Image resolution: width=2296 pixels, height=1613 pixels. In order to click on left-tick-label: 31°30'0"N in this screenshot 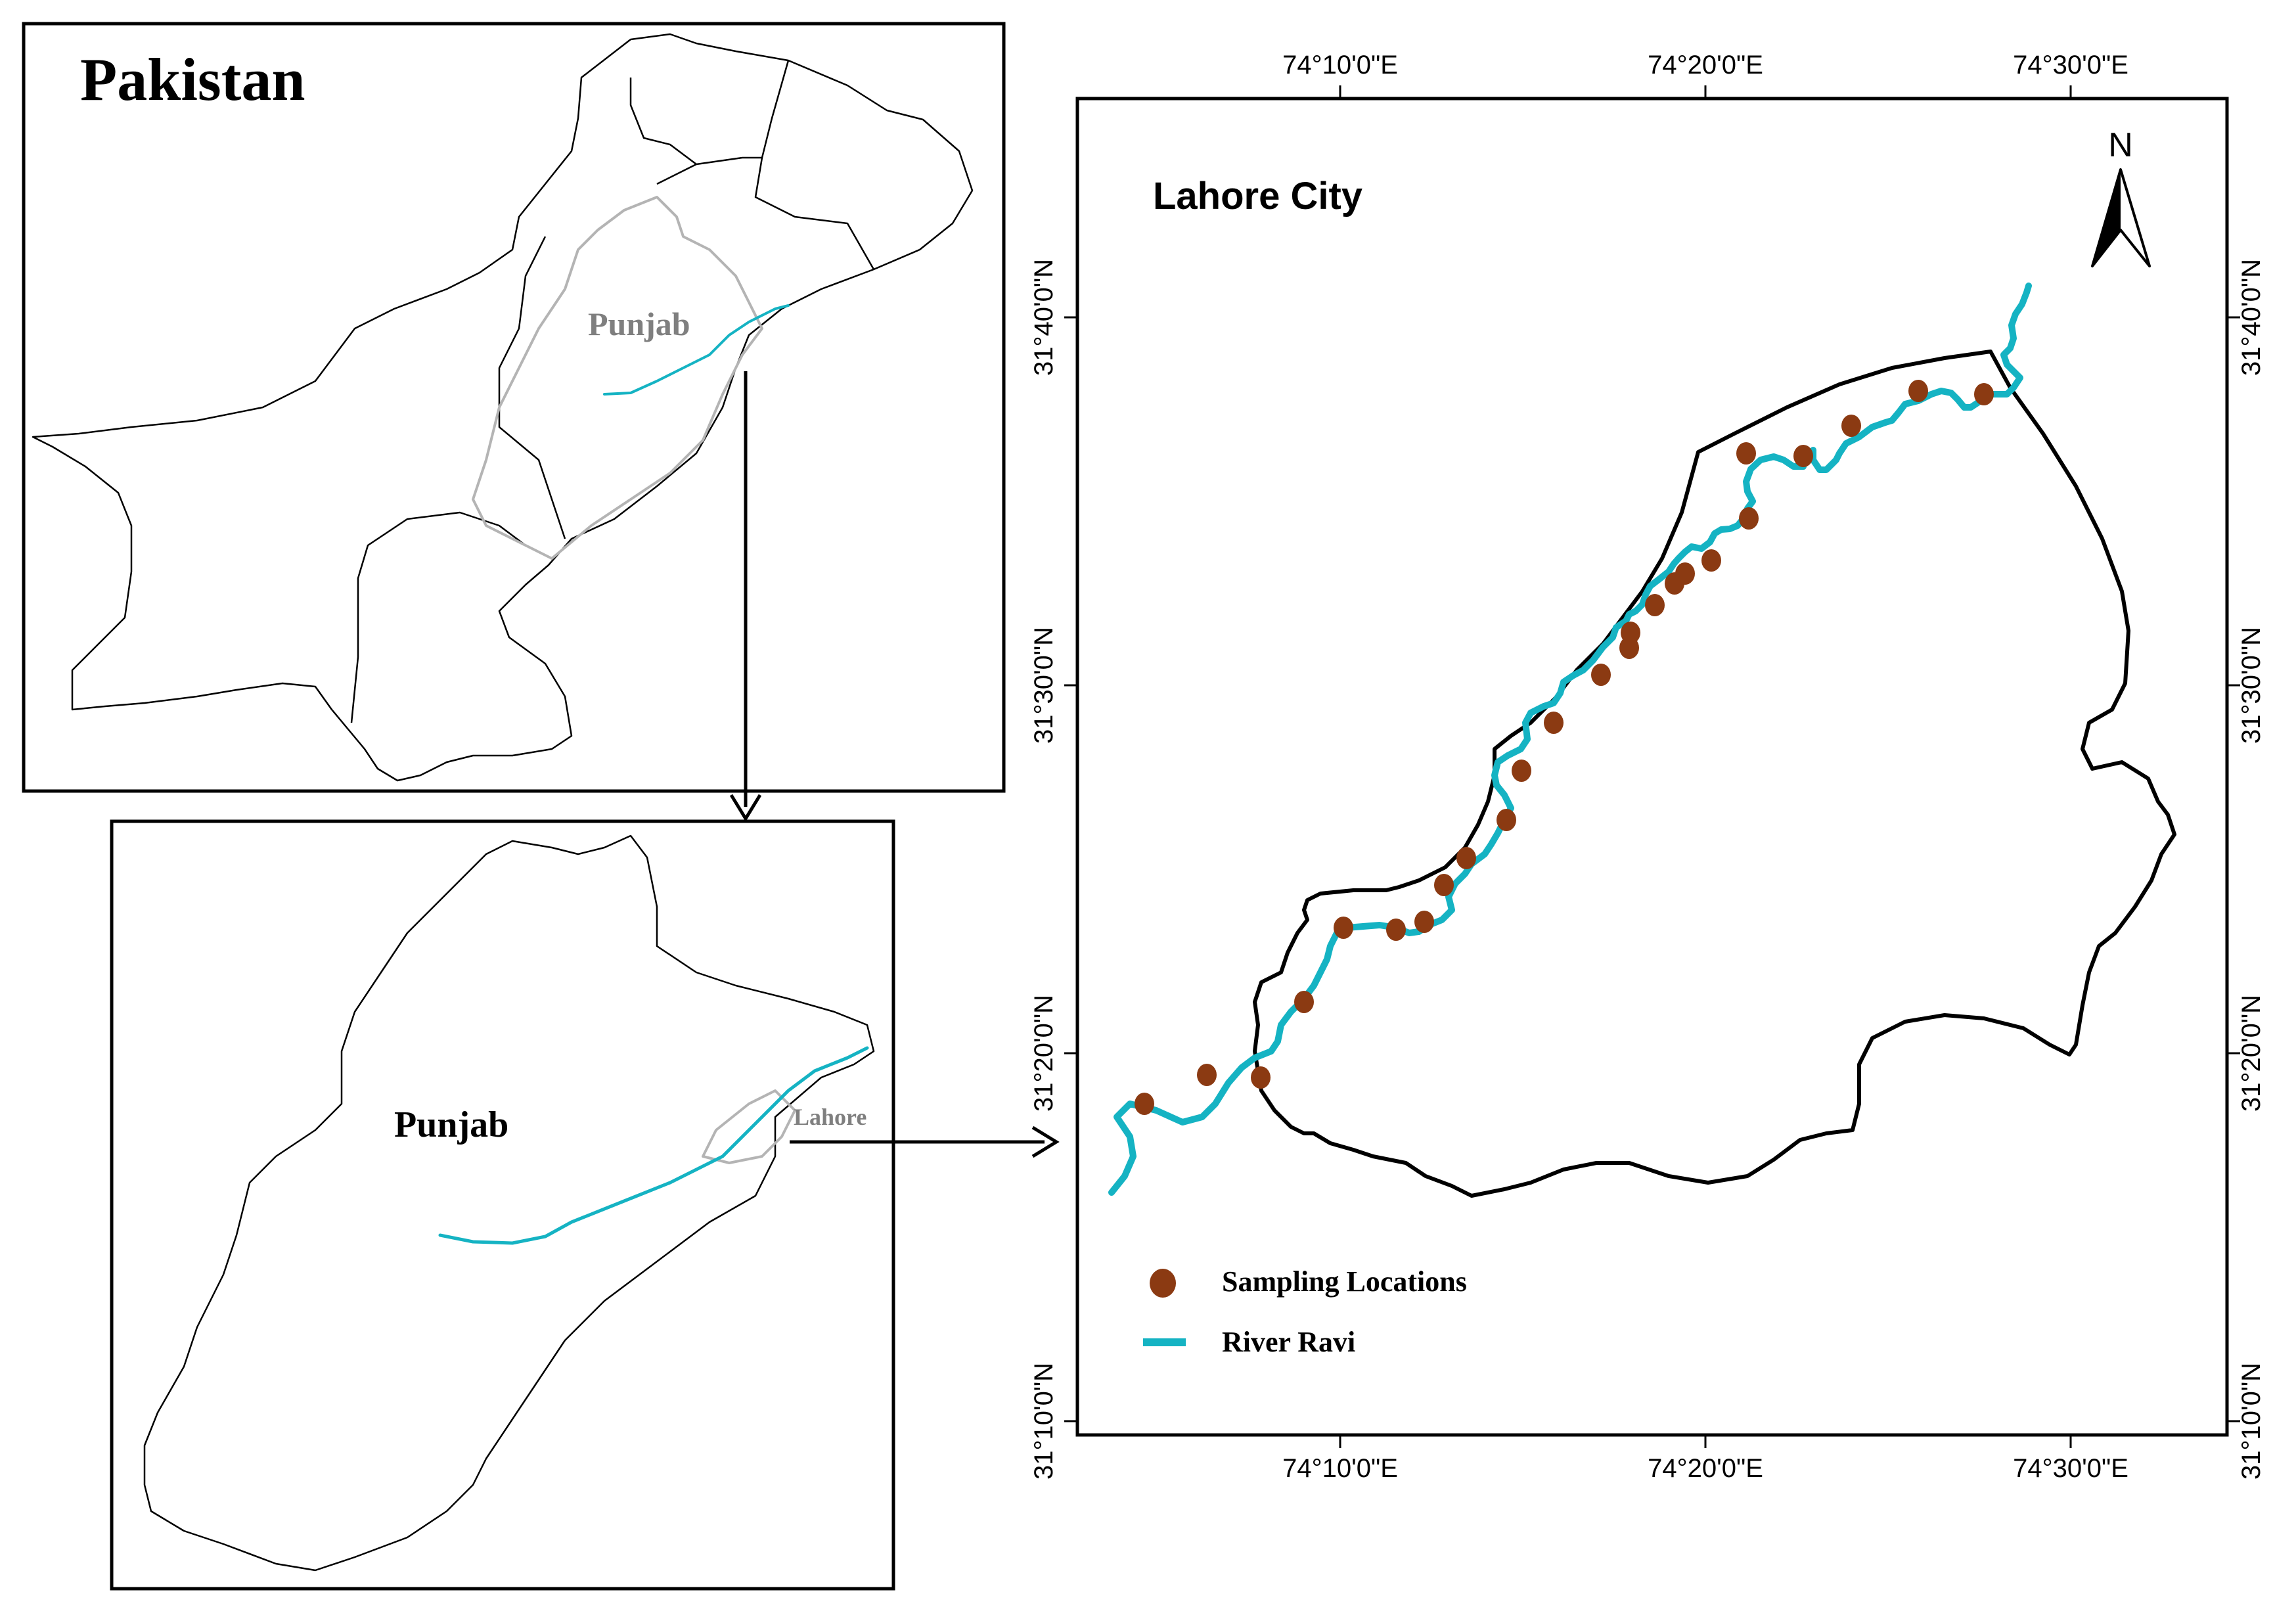, I will do `click(1043, 685)`.